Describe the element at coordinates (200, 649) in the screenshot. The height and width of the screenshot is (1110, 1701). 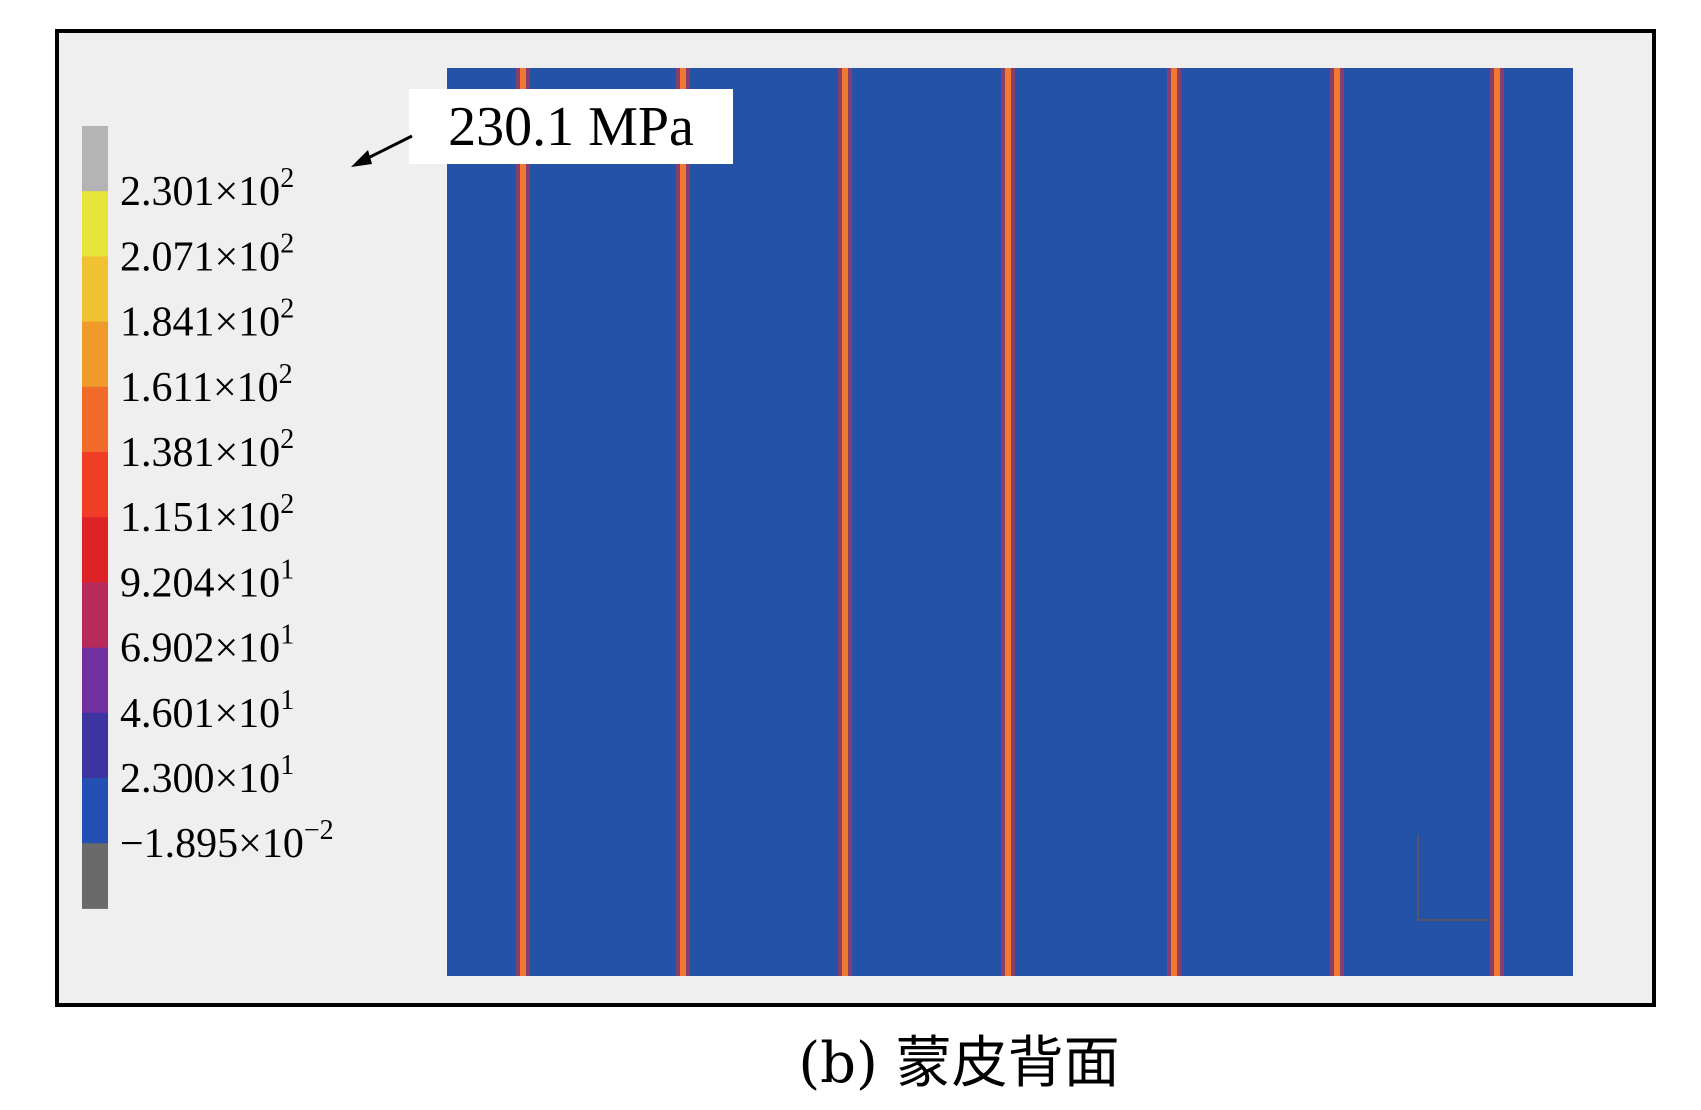
I see `mantissa: 6.902×10` at that location.